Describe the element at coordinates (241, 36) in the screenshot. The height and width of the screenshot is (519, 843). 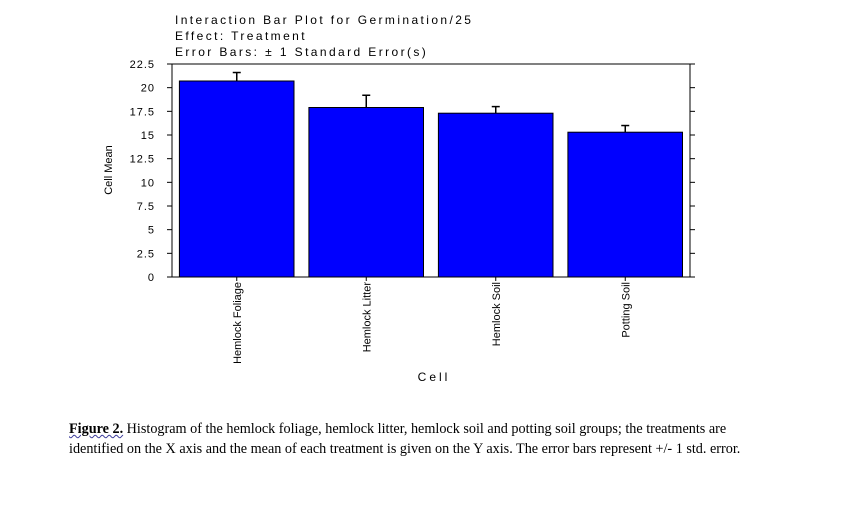
I see `chart-title-line-2: Effect: Treatment` at that location.